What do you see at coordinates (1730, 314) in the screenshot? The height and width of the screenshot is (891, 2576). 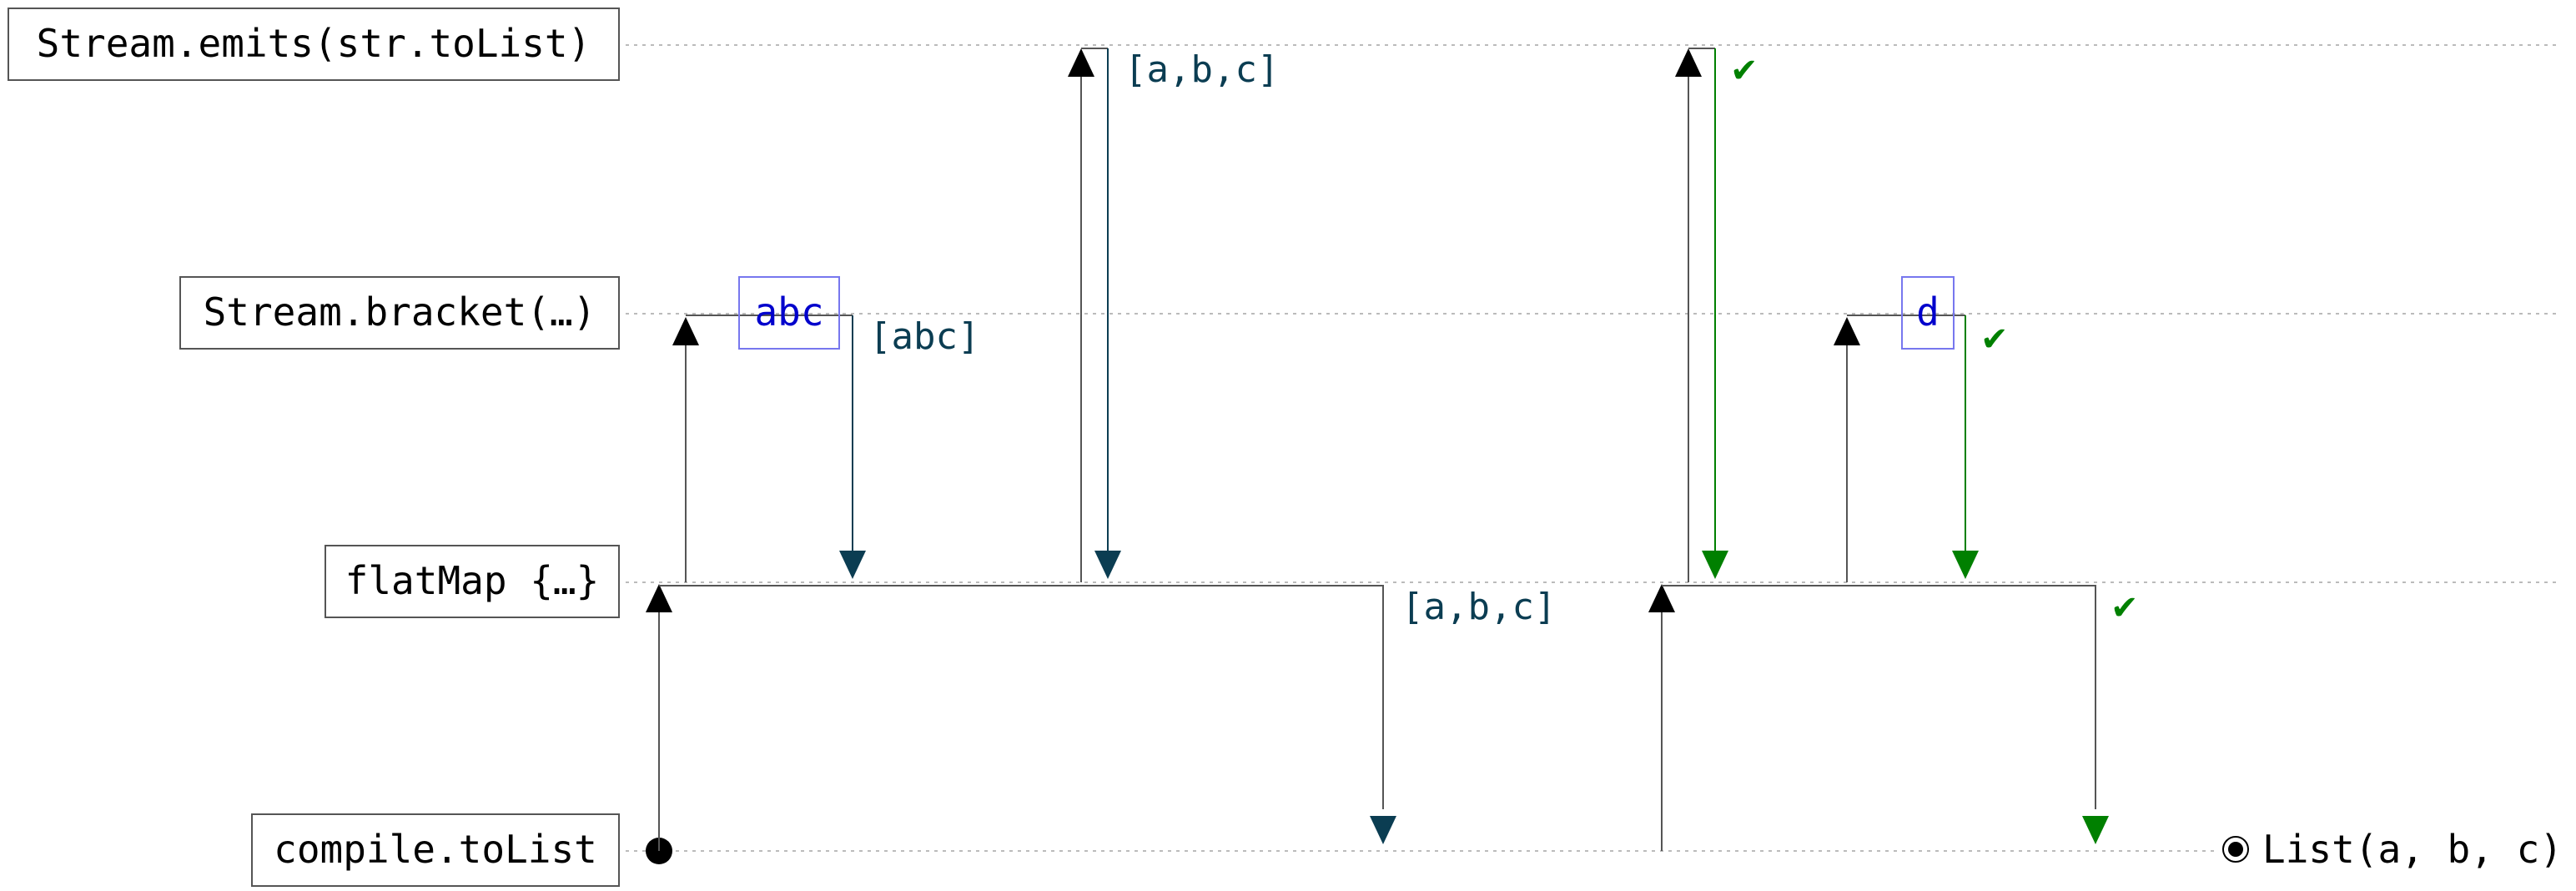 I see `done-emits: ✔` at bounding box center [1730, 314].